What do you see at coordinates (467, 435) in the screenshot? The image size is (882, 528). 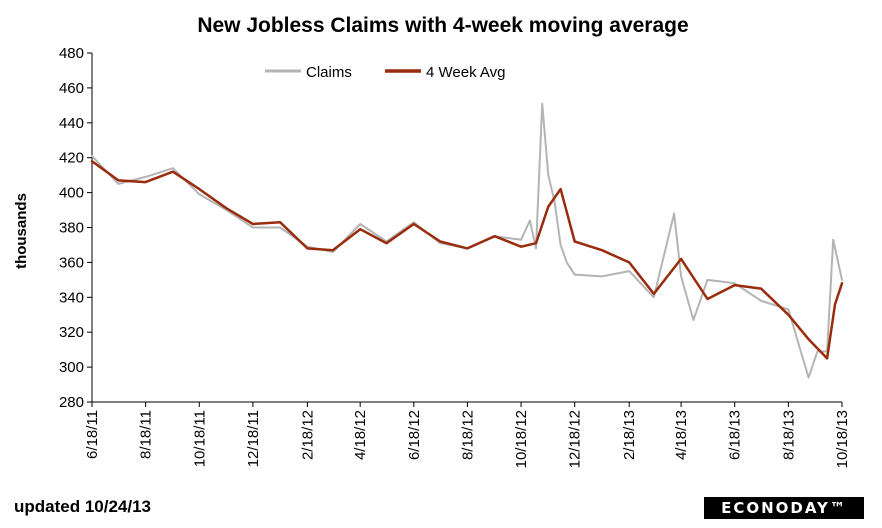 I see `x-tick-label: 8/18/12` at bounding box center [467, 435].